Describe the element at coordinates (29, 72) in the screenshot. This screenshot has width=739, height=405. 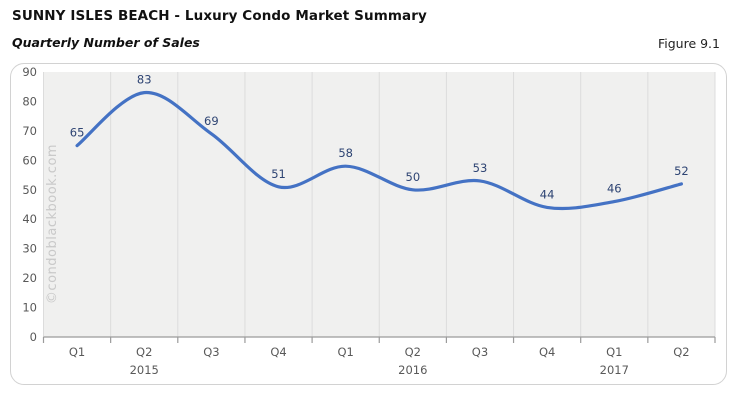
I see `y-axis-tick-label: 90` at that location.